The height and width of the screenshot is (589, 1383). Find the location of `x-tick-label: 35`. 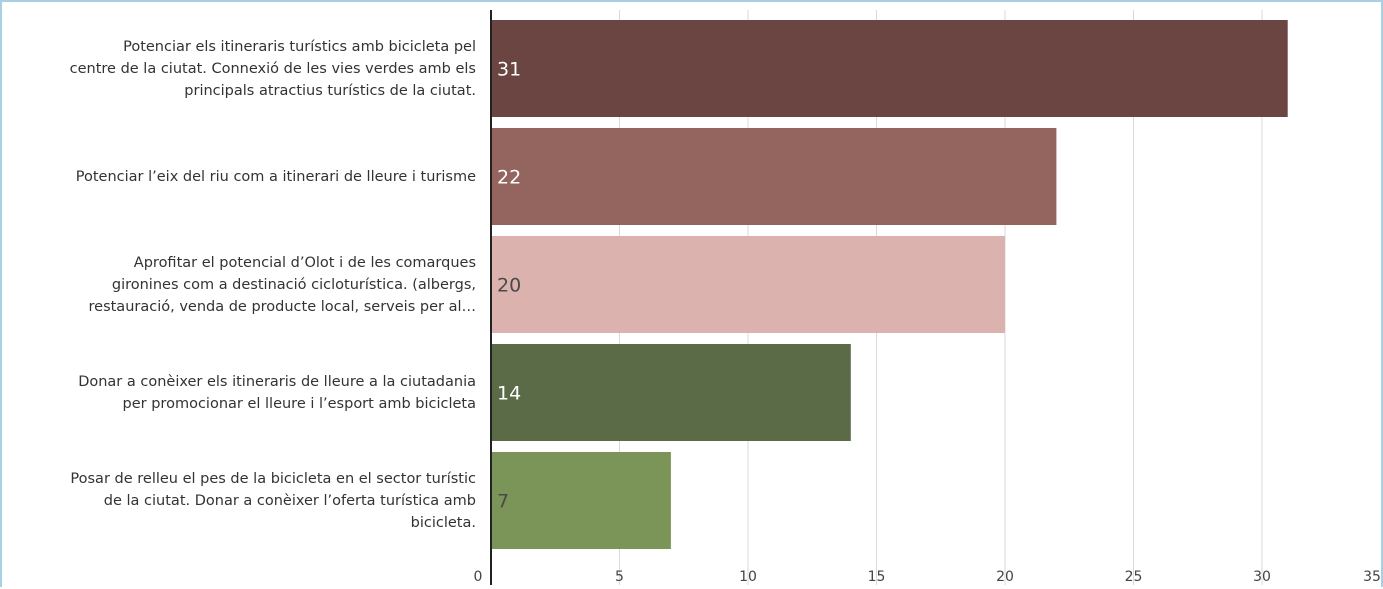

x-tick-label: 35 is located at coordinates (1372, 577).